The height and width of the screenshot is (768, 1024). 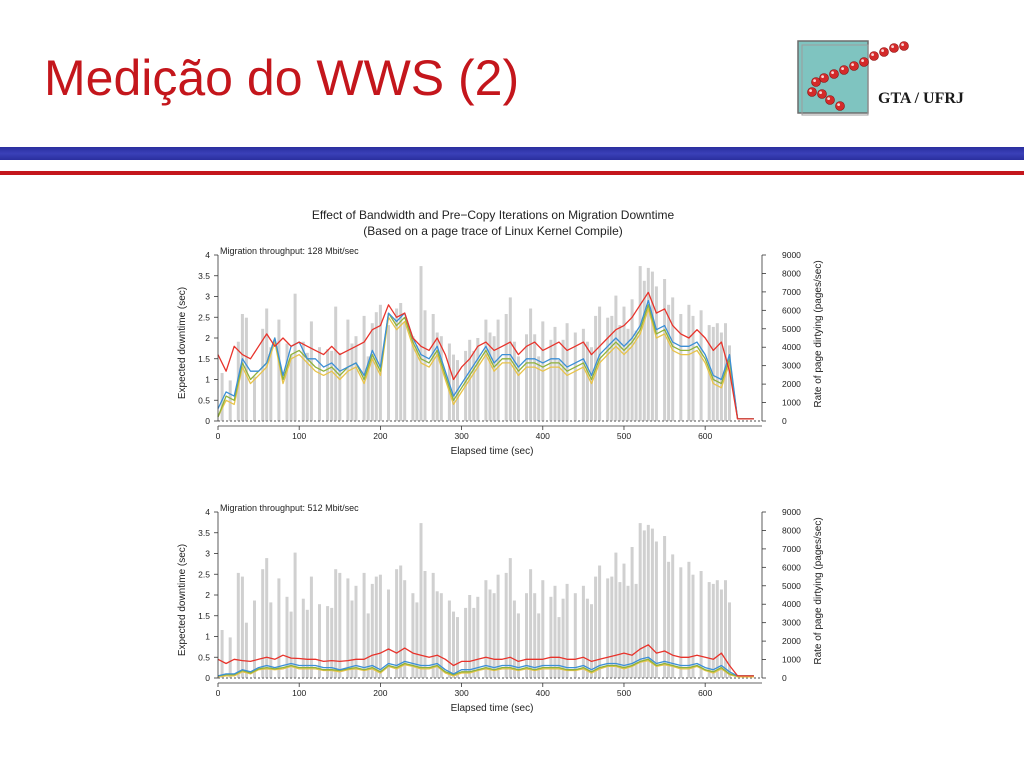 I want to click on y2-tick-label: 4000, so click(x=791, y=347).